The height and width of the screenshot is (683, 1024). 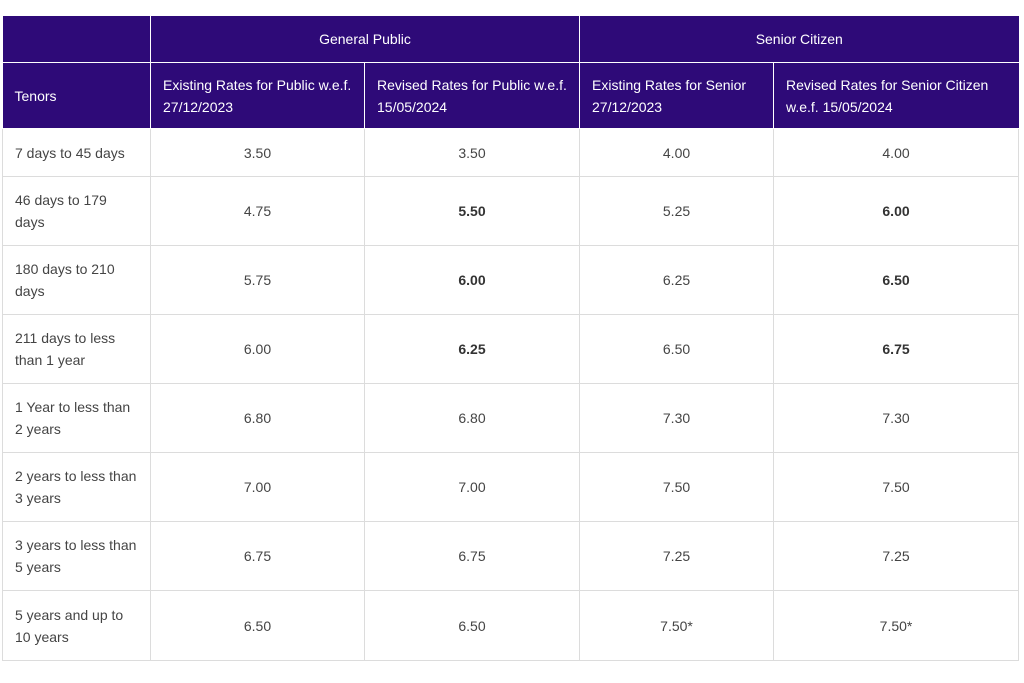 What do you see at coordinates (896, 280) in the screenshot?
I see `senior-revised-rate: 6.50` at bounding box center [896, 280].